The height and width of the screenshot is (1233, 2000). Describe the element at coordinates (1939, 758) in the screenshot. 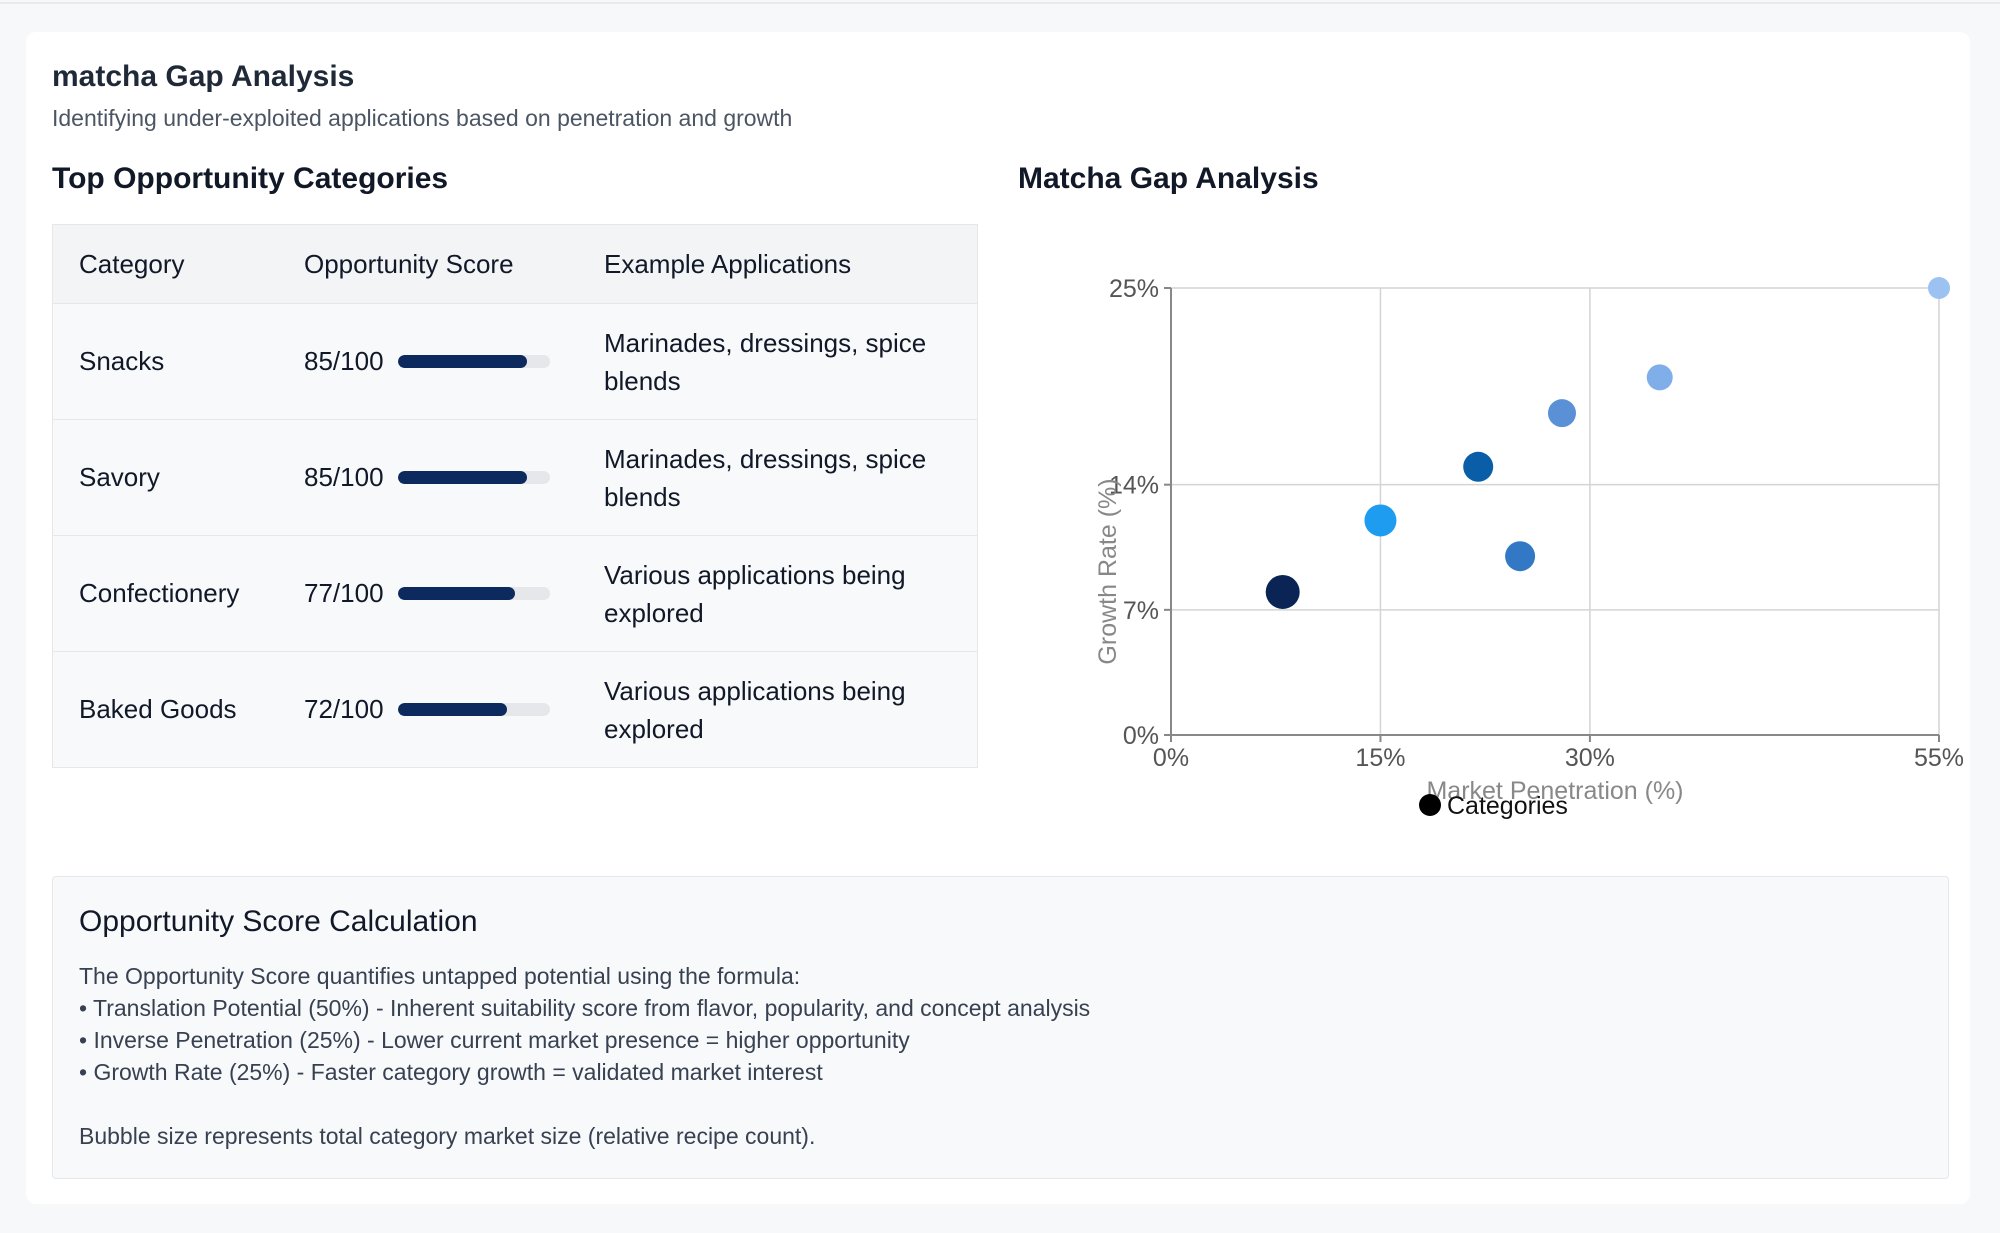

I see `x-tick-label: 55%` at that location.